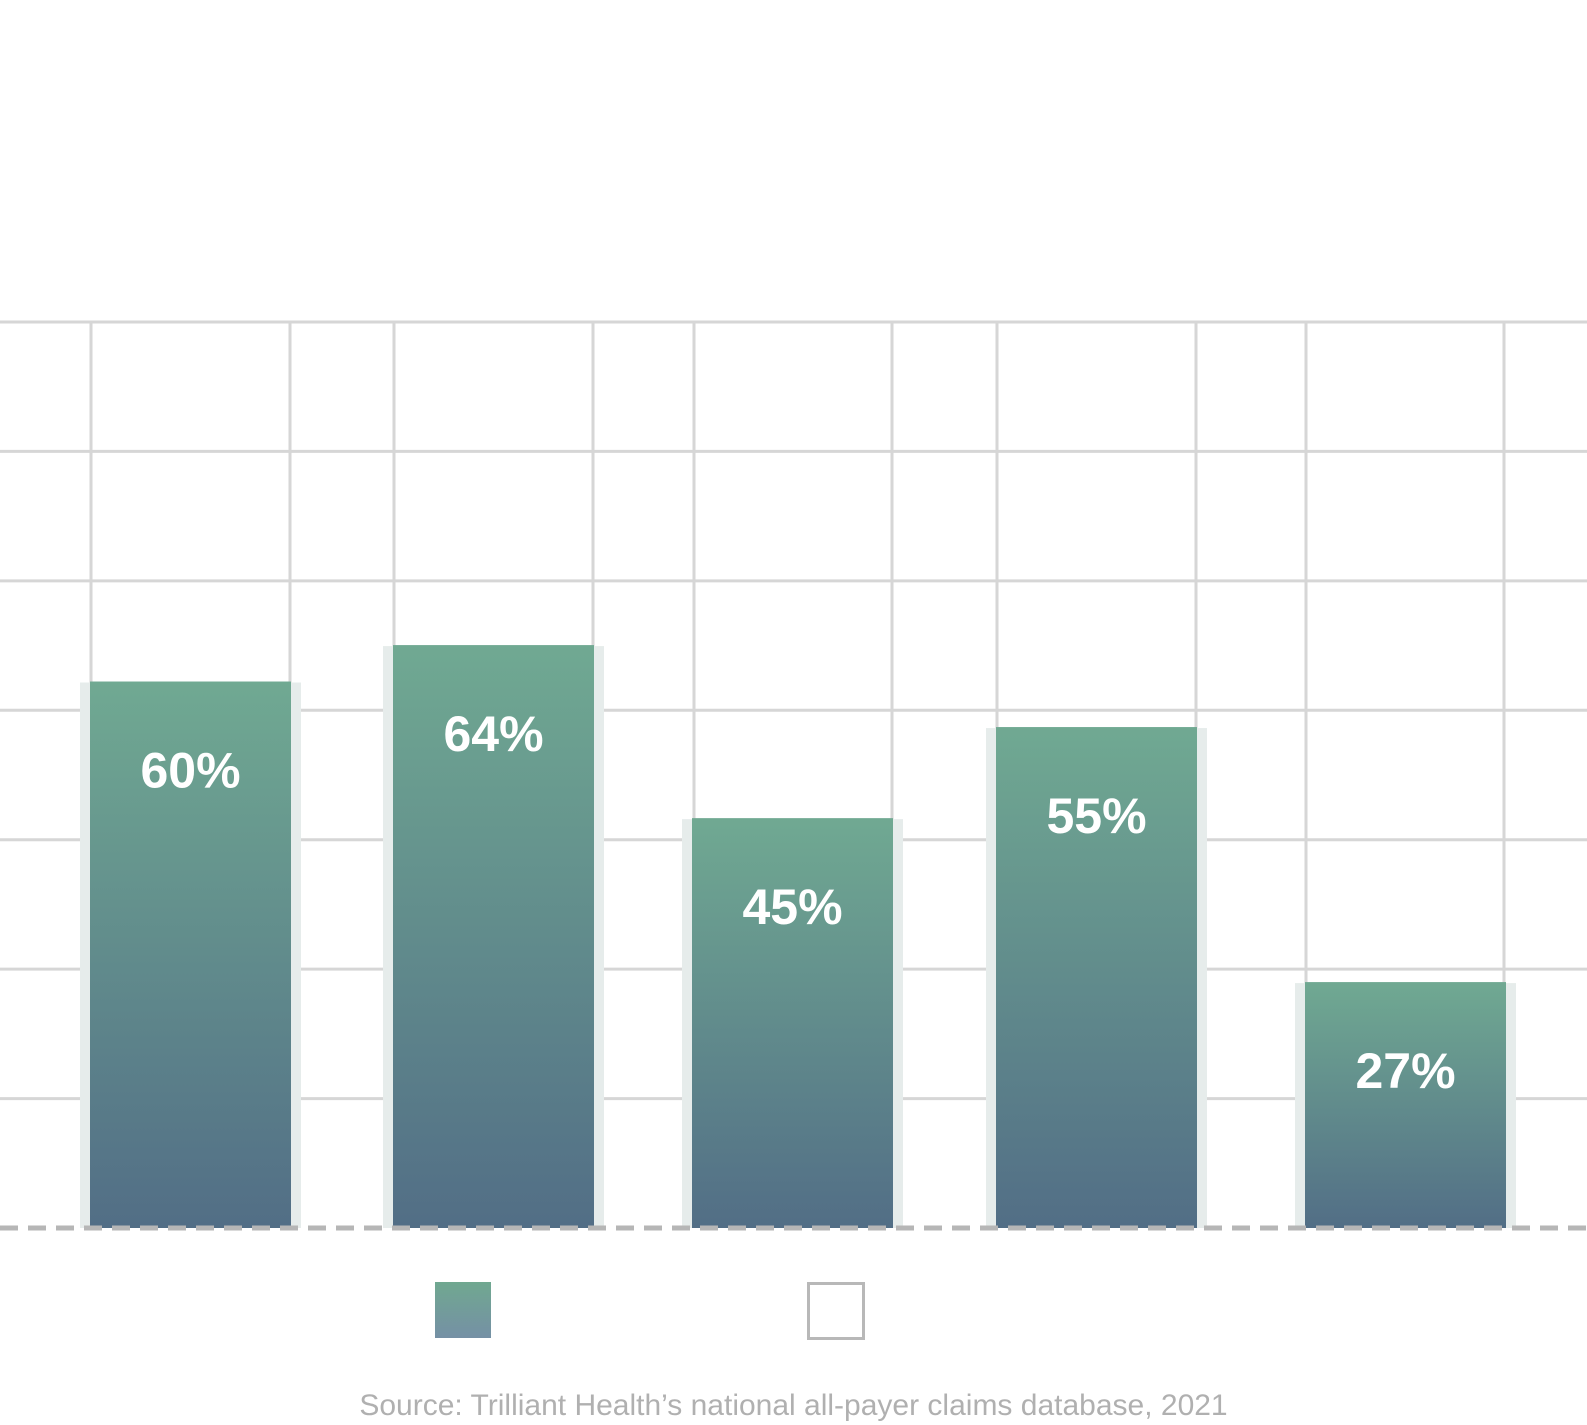  Describe the element at coordinates (1405, 1071) in the screenshot. I see `data-label-5: 27%` at that location.